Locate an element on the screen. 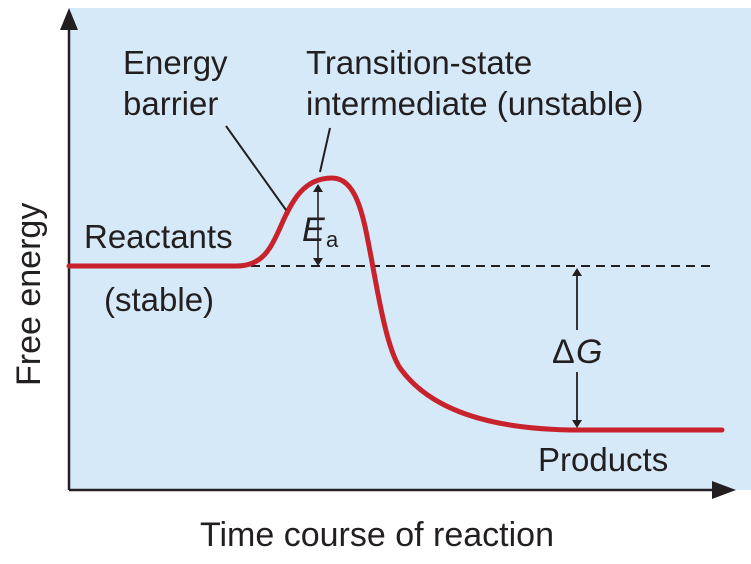  delta-symbol: Δ is located at coordinates (563, 352).